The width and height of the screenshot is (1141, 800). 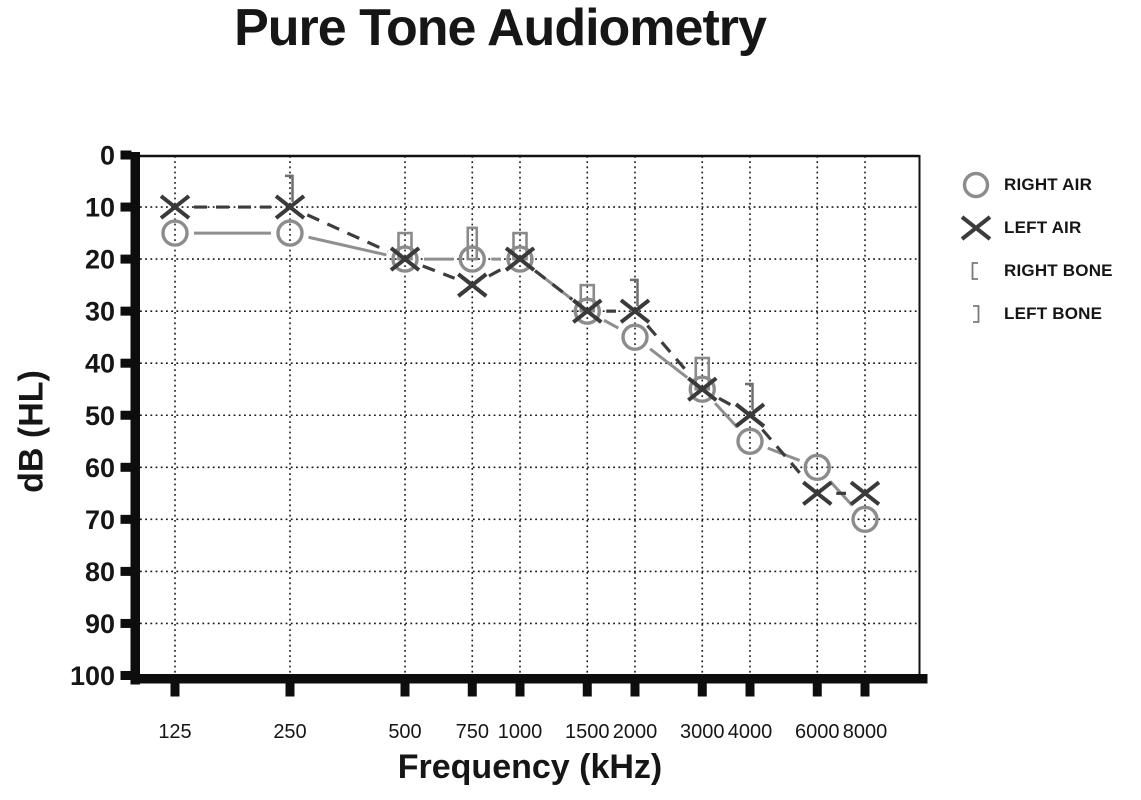 What do you see at coordinates (107, 156) in the screenshot?
I see `y-tick-label: 0` at bounding box center [107, 156].